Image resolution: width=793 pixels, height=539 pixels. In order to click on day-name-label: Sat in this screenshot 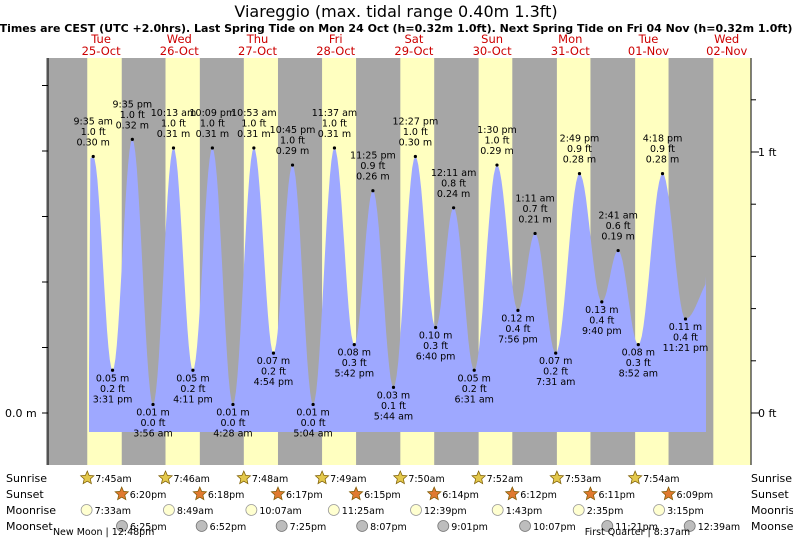, I will do `click(413, 39)`.